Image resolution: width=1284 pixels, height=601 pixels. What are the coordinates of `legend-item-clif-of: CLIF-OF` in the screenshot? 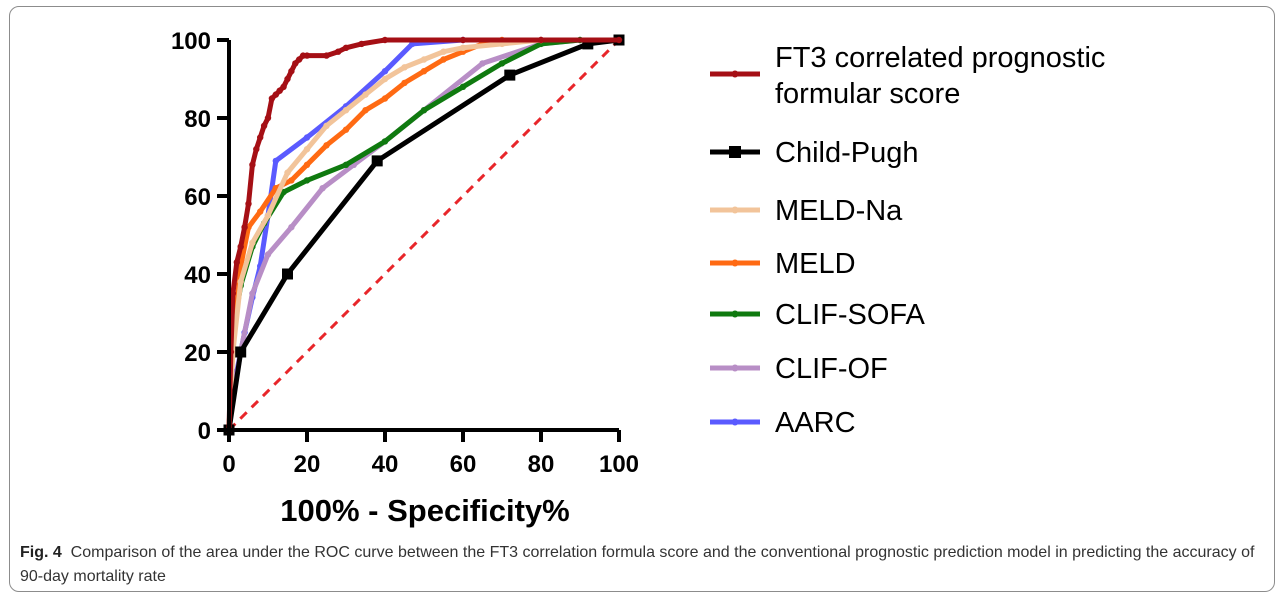 It's located at (799, 369).